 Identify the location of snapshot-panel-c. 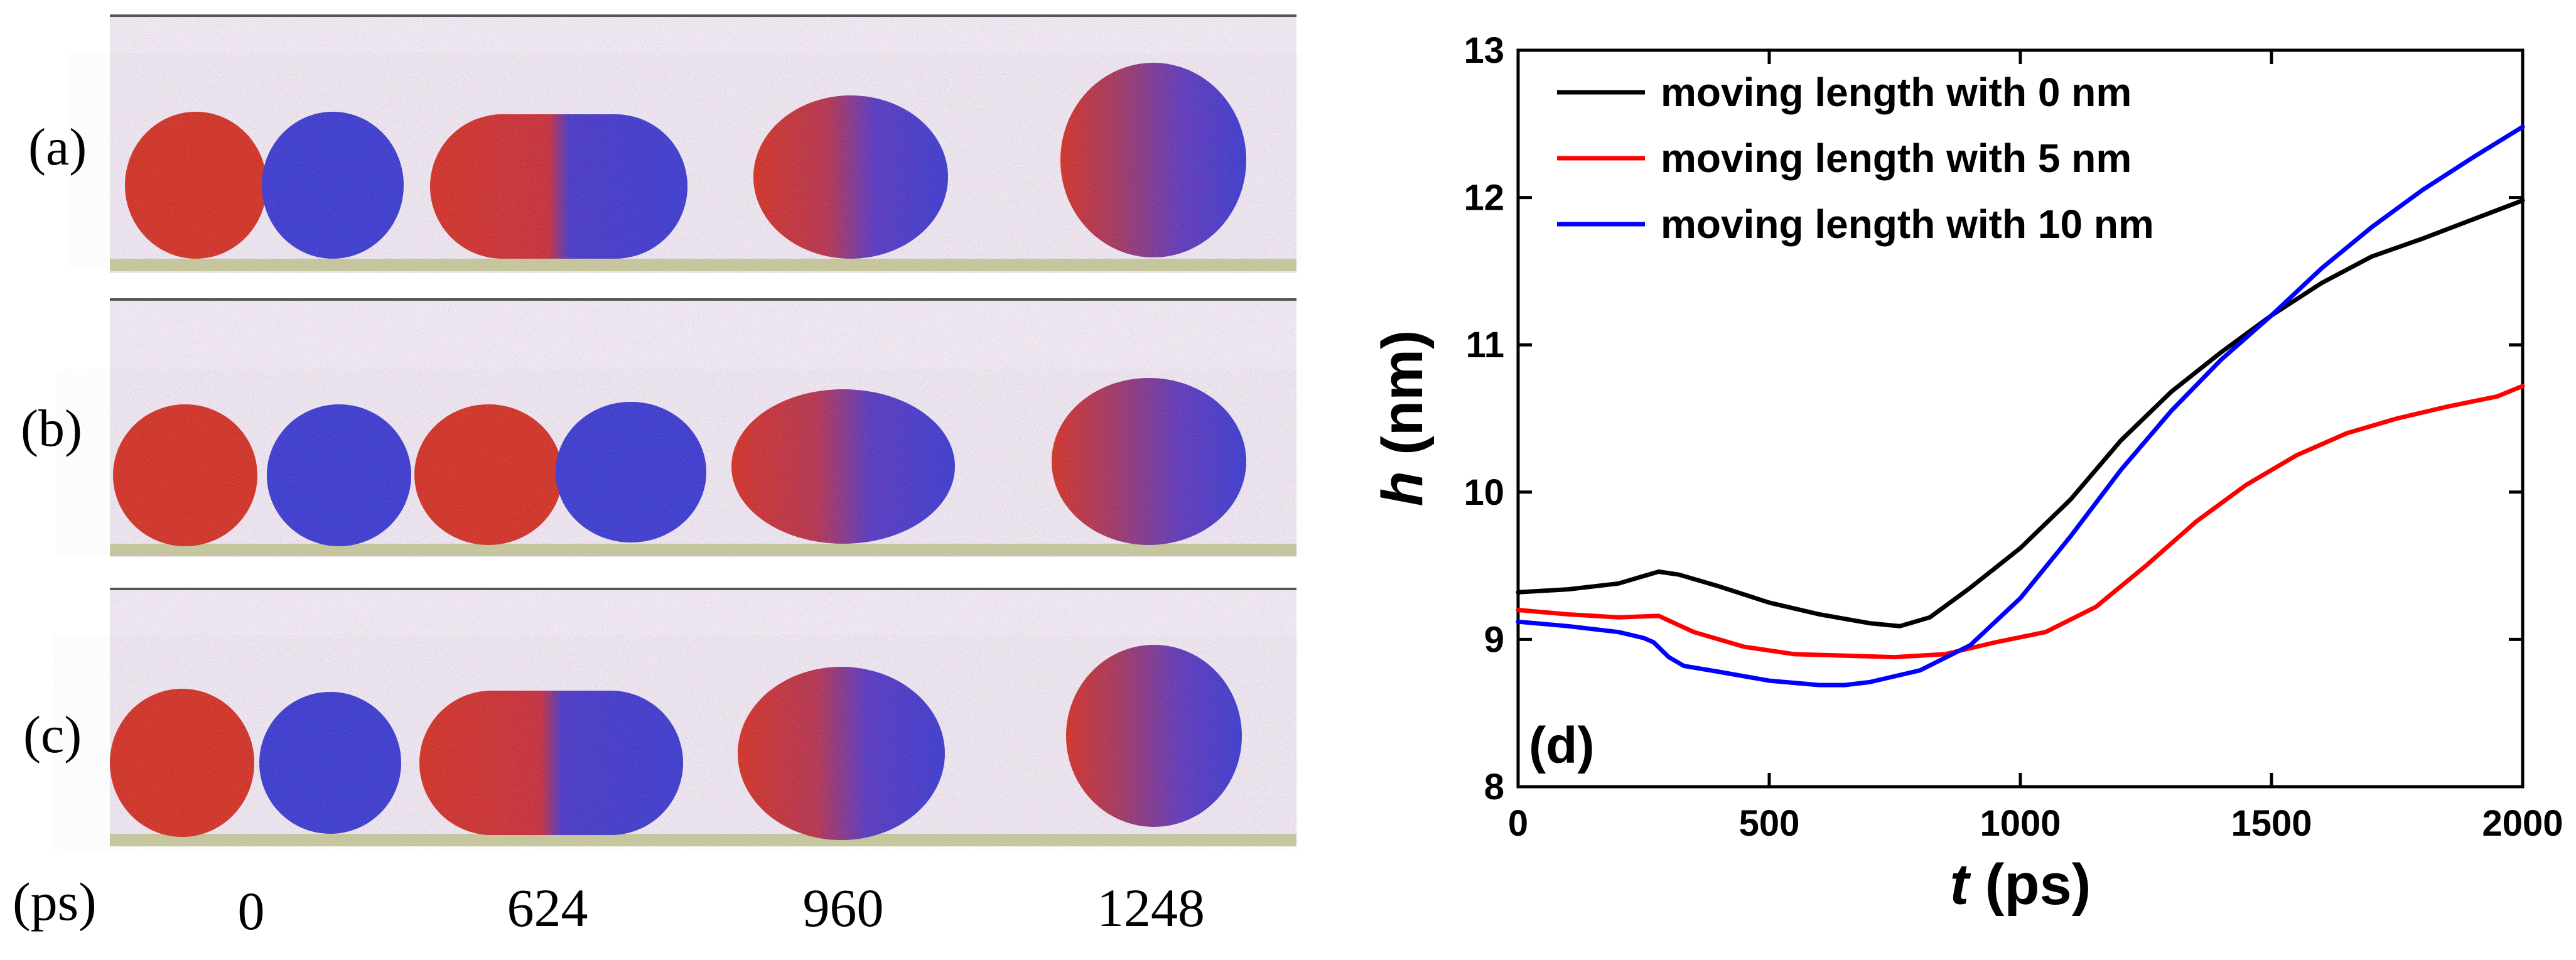
(703, 717).